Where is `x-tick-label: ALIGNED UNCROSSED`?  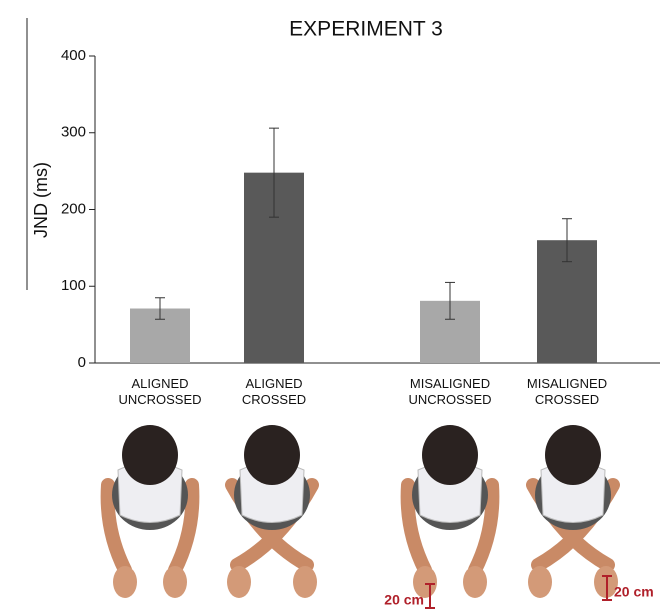 x-tick-label: ALIGNED UNCROSSED is located at coordinates (160, 391).